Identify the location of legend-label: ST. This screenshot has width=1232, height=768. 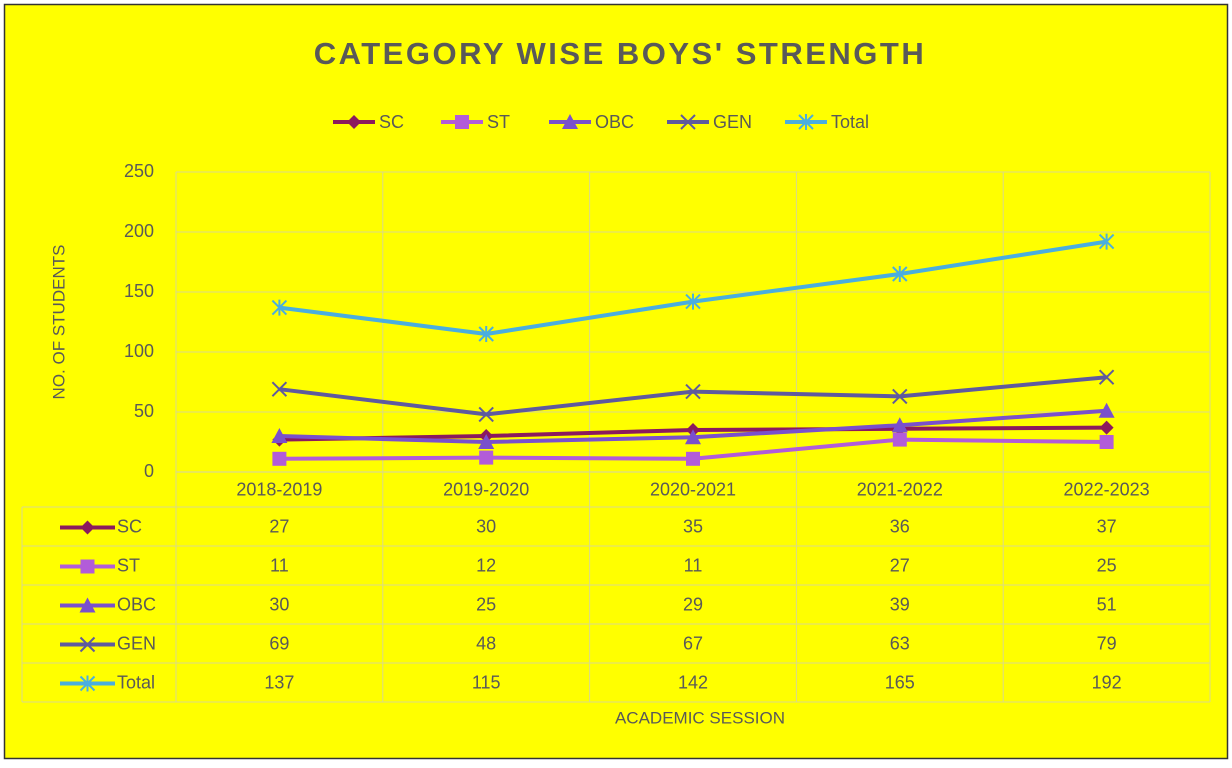
(498, 122).